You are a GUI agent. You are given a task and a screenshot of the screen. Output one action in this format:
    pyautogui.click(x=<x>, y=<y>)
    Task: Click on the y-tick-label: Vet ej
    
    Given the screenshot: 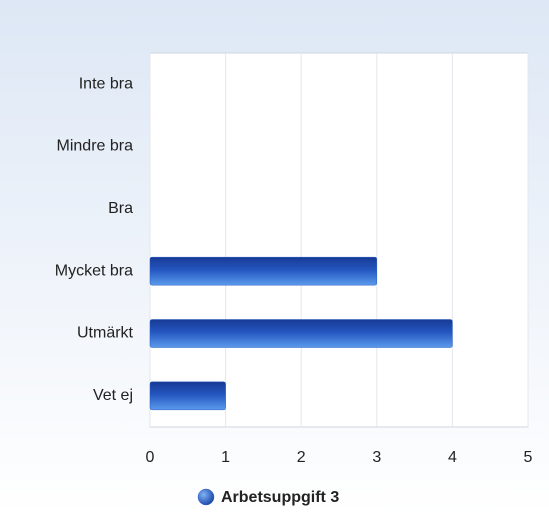 What is the action you would take?
    pyautogui.click(x=113, y=395)
    